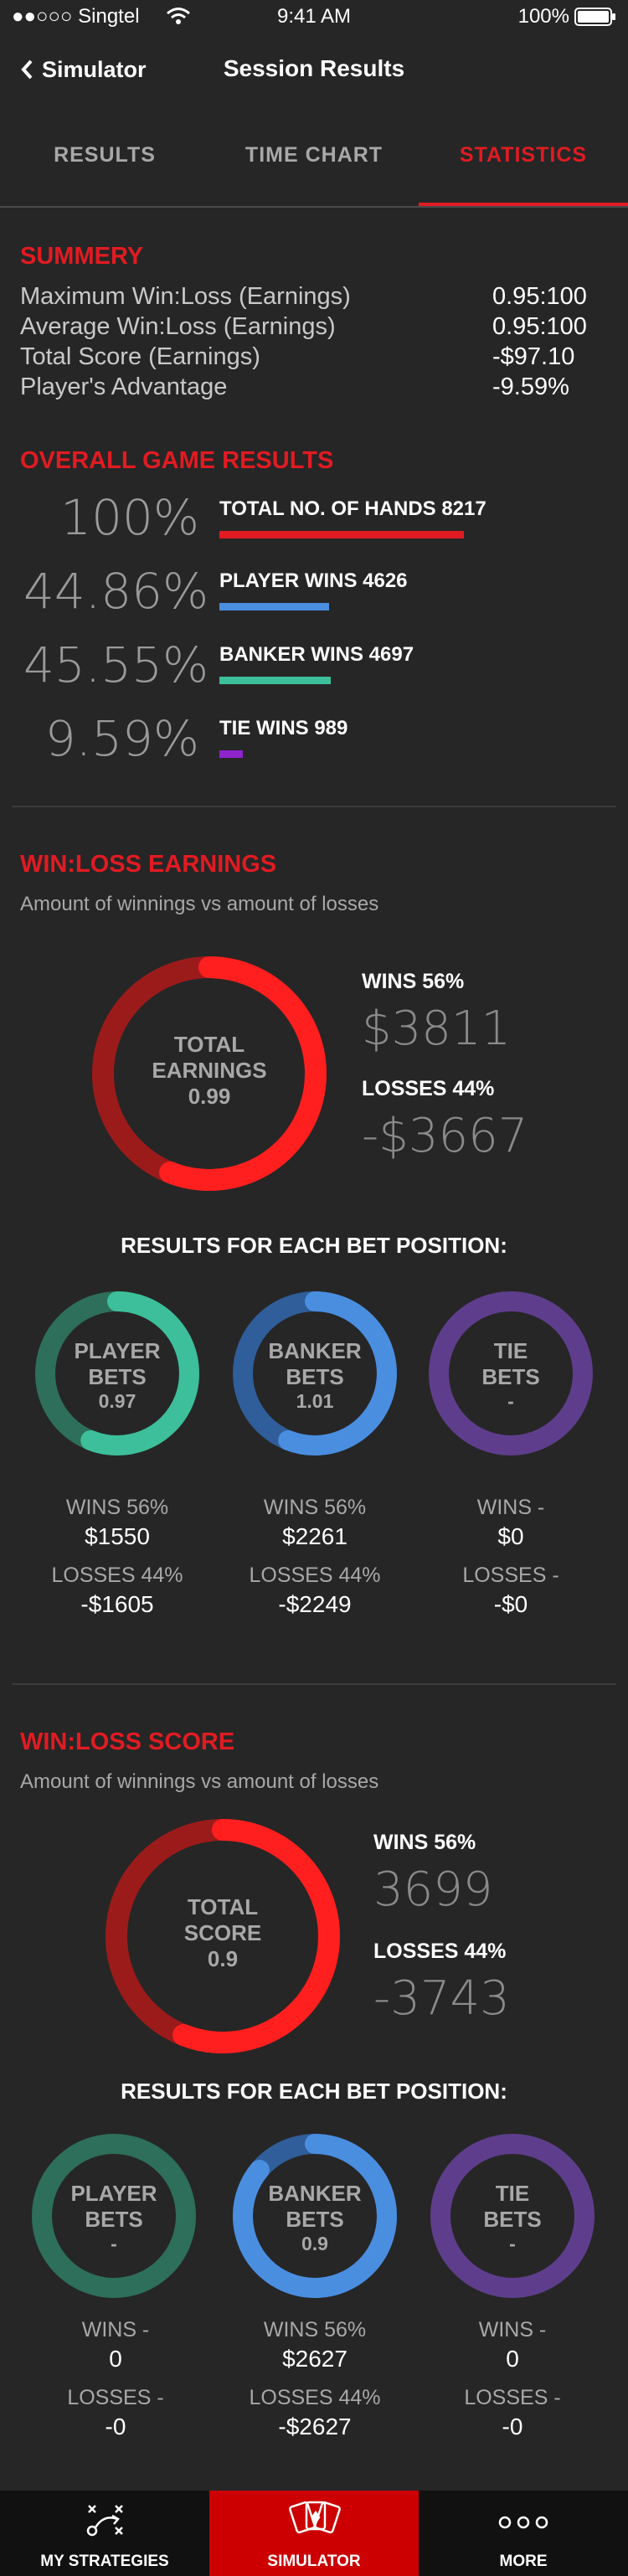 This screenshot has height=2576, width=628. I want to click on overall-row-label: TOTAL NO. OF HANDS 8217, so click(353, 508).